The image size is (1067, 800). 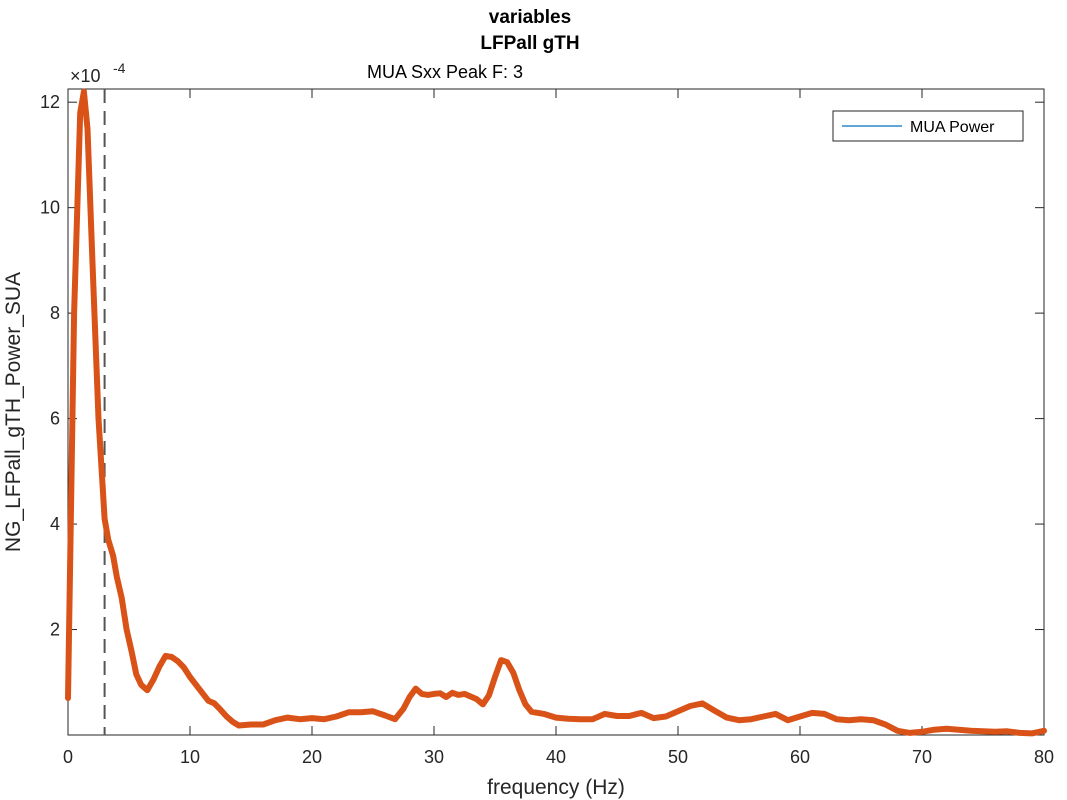 I want to click on x-tick-label: 10, so click(x=190, y=757).